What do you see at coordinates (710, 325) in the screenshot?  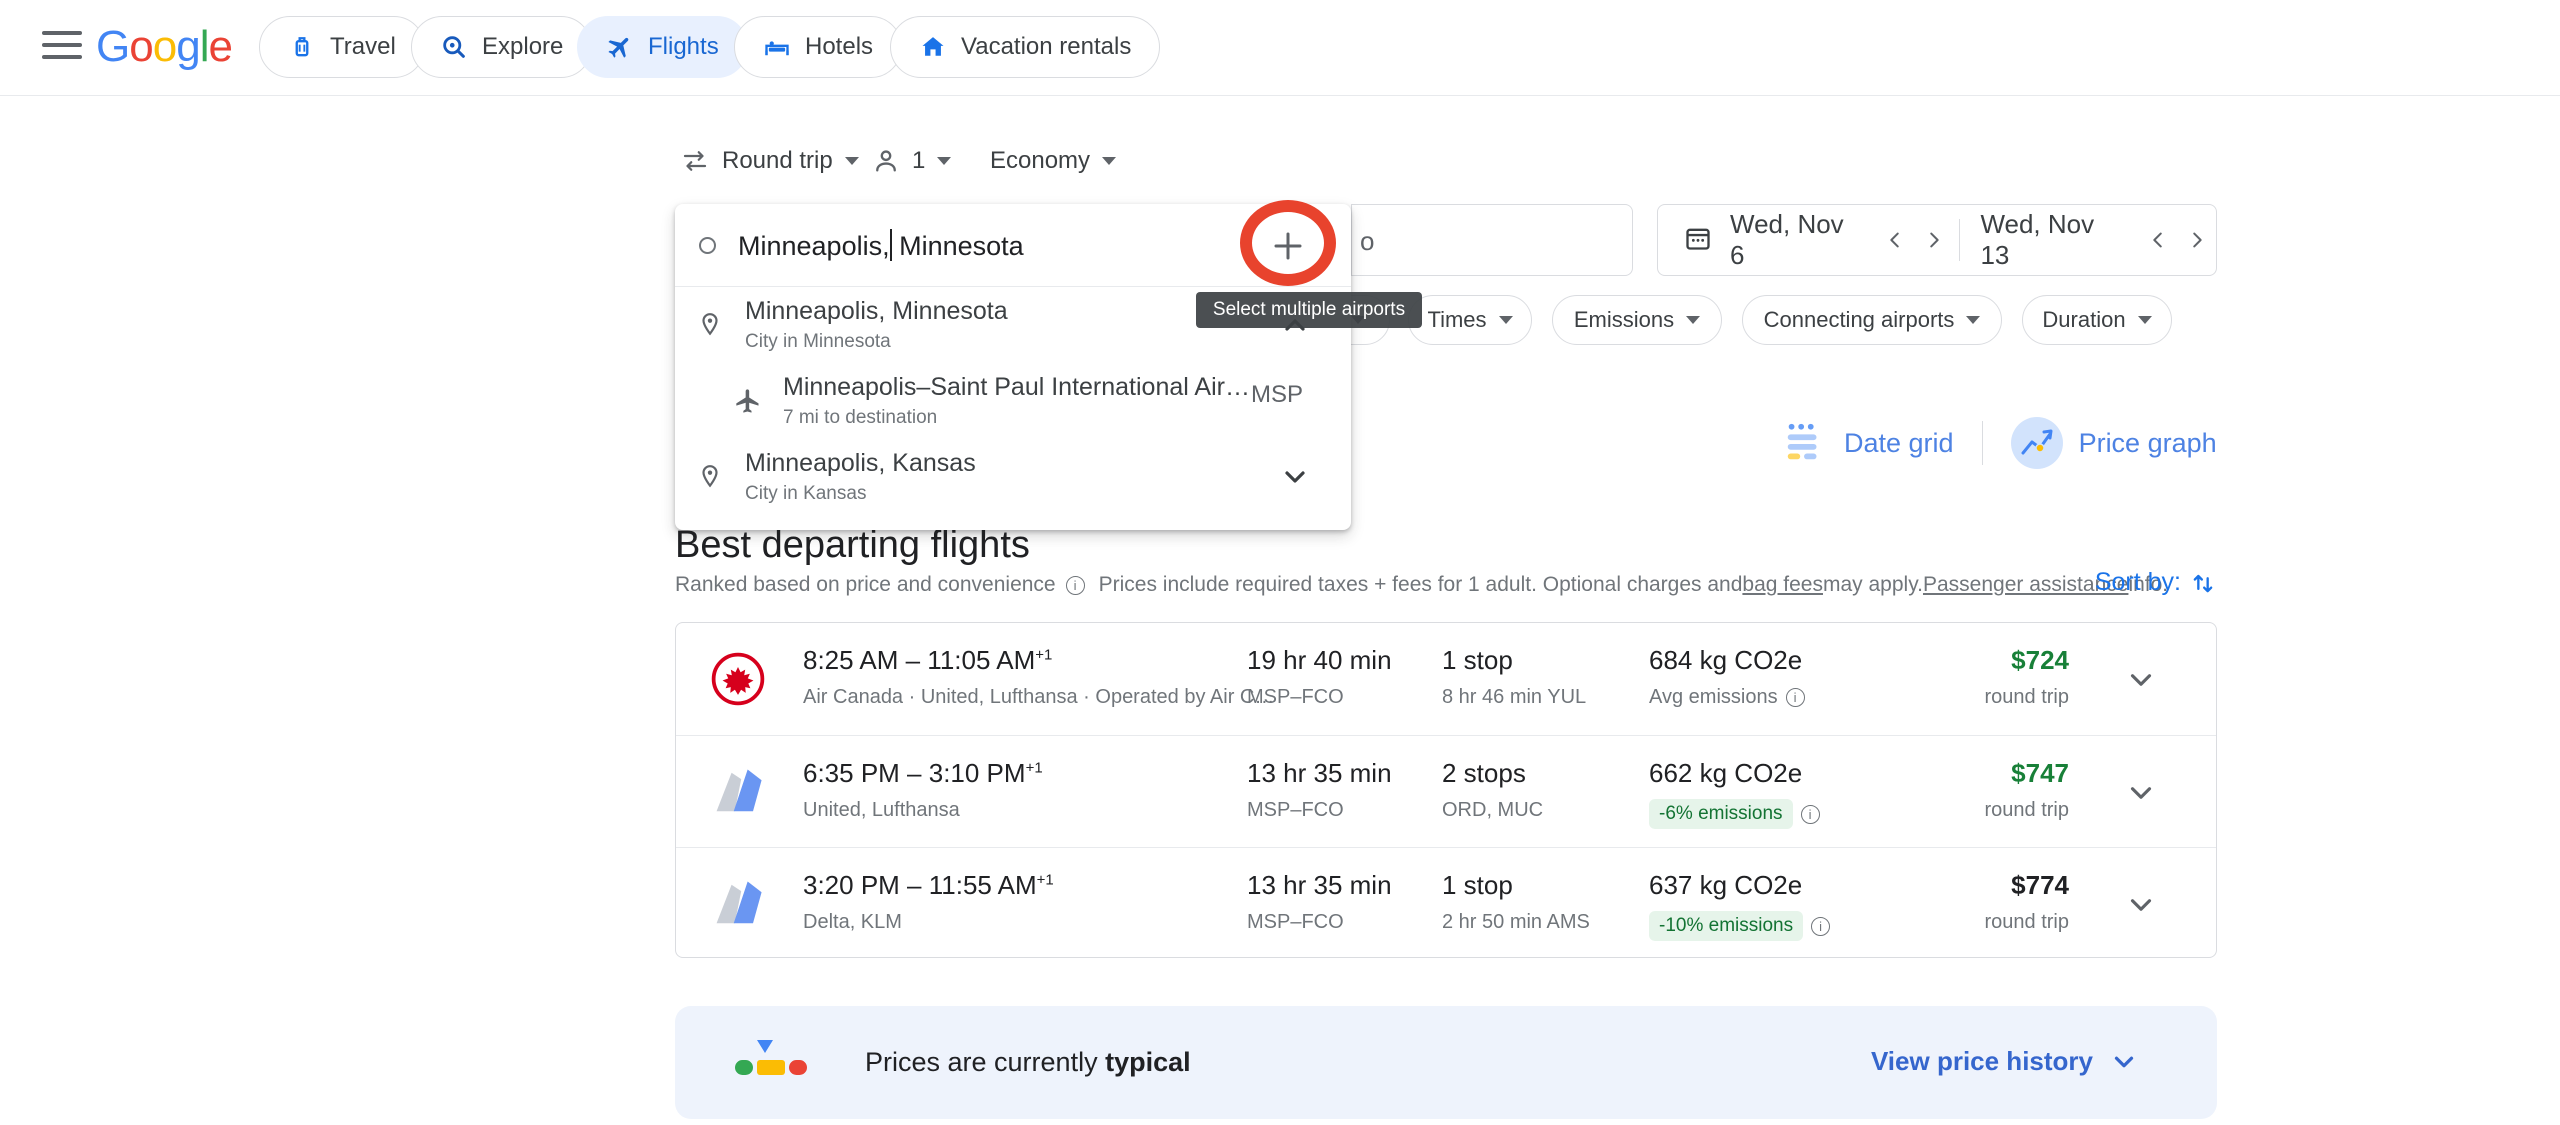 I see `location-pin-icon` at bounding box center [710, 325].